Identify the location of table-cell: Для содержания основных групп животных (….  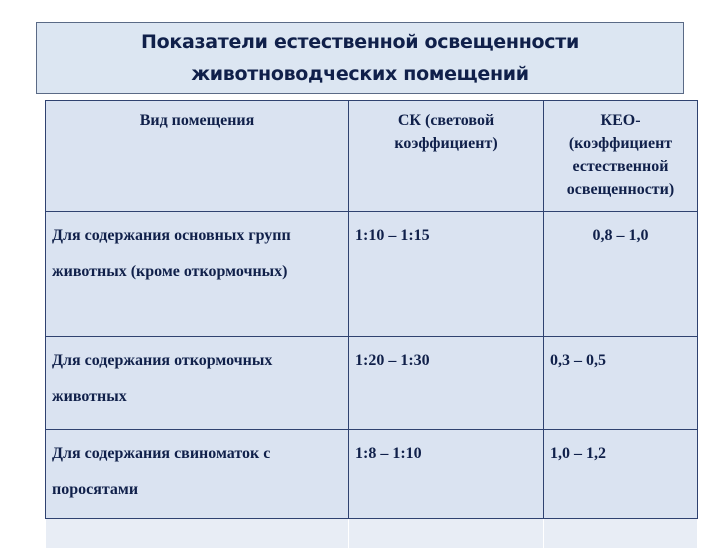
(197, 274).